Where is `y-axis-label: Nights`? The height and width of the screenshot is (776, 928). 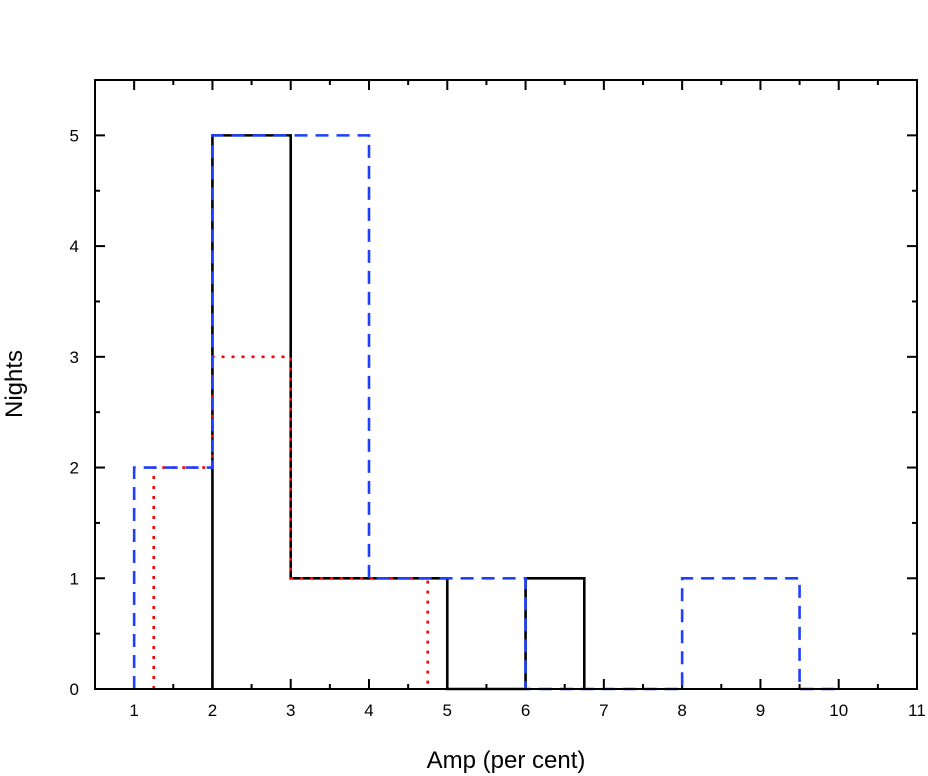
y-axis-label: Nights is located at coordinates (14, 384).